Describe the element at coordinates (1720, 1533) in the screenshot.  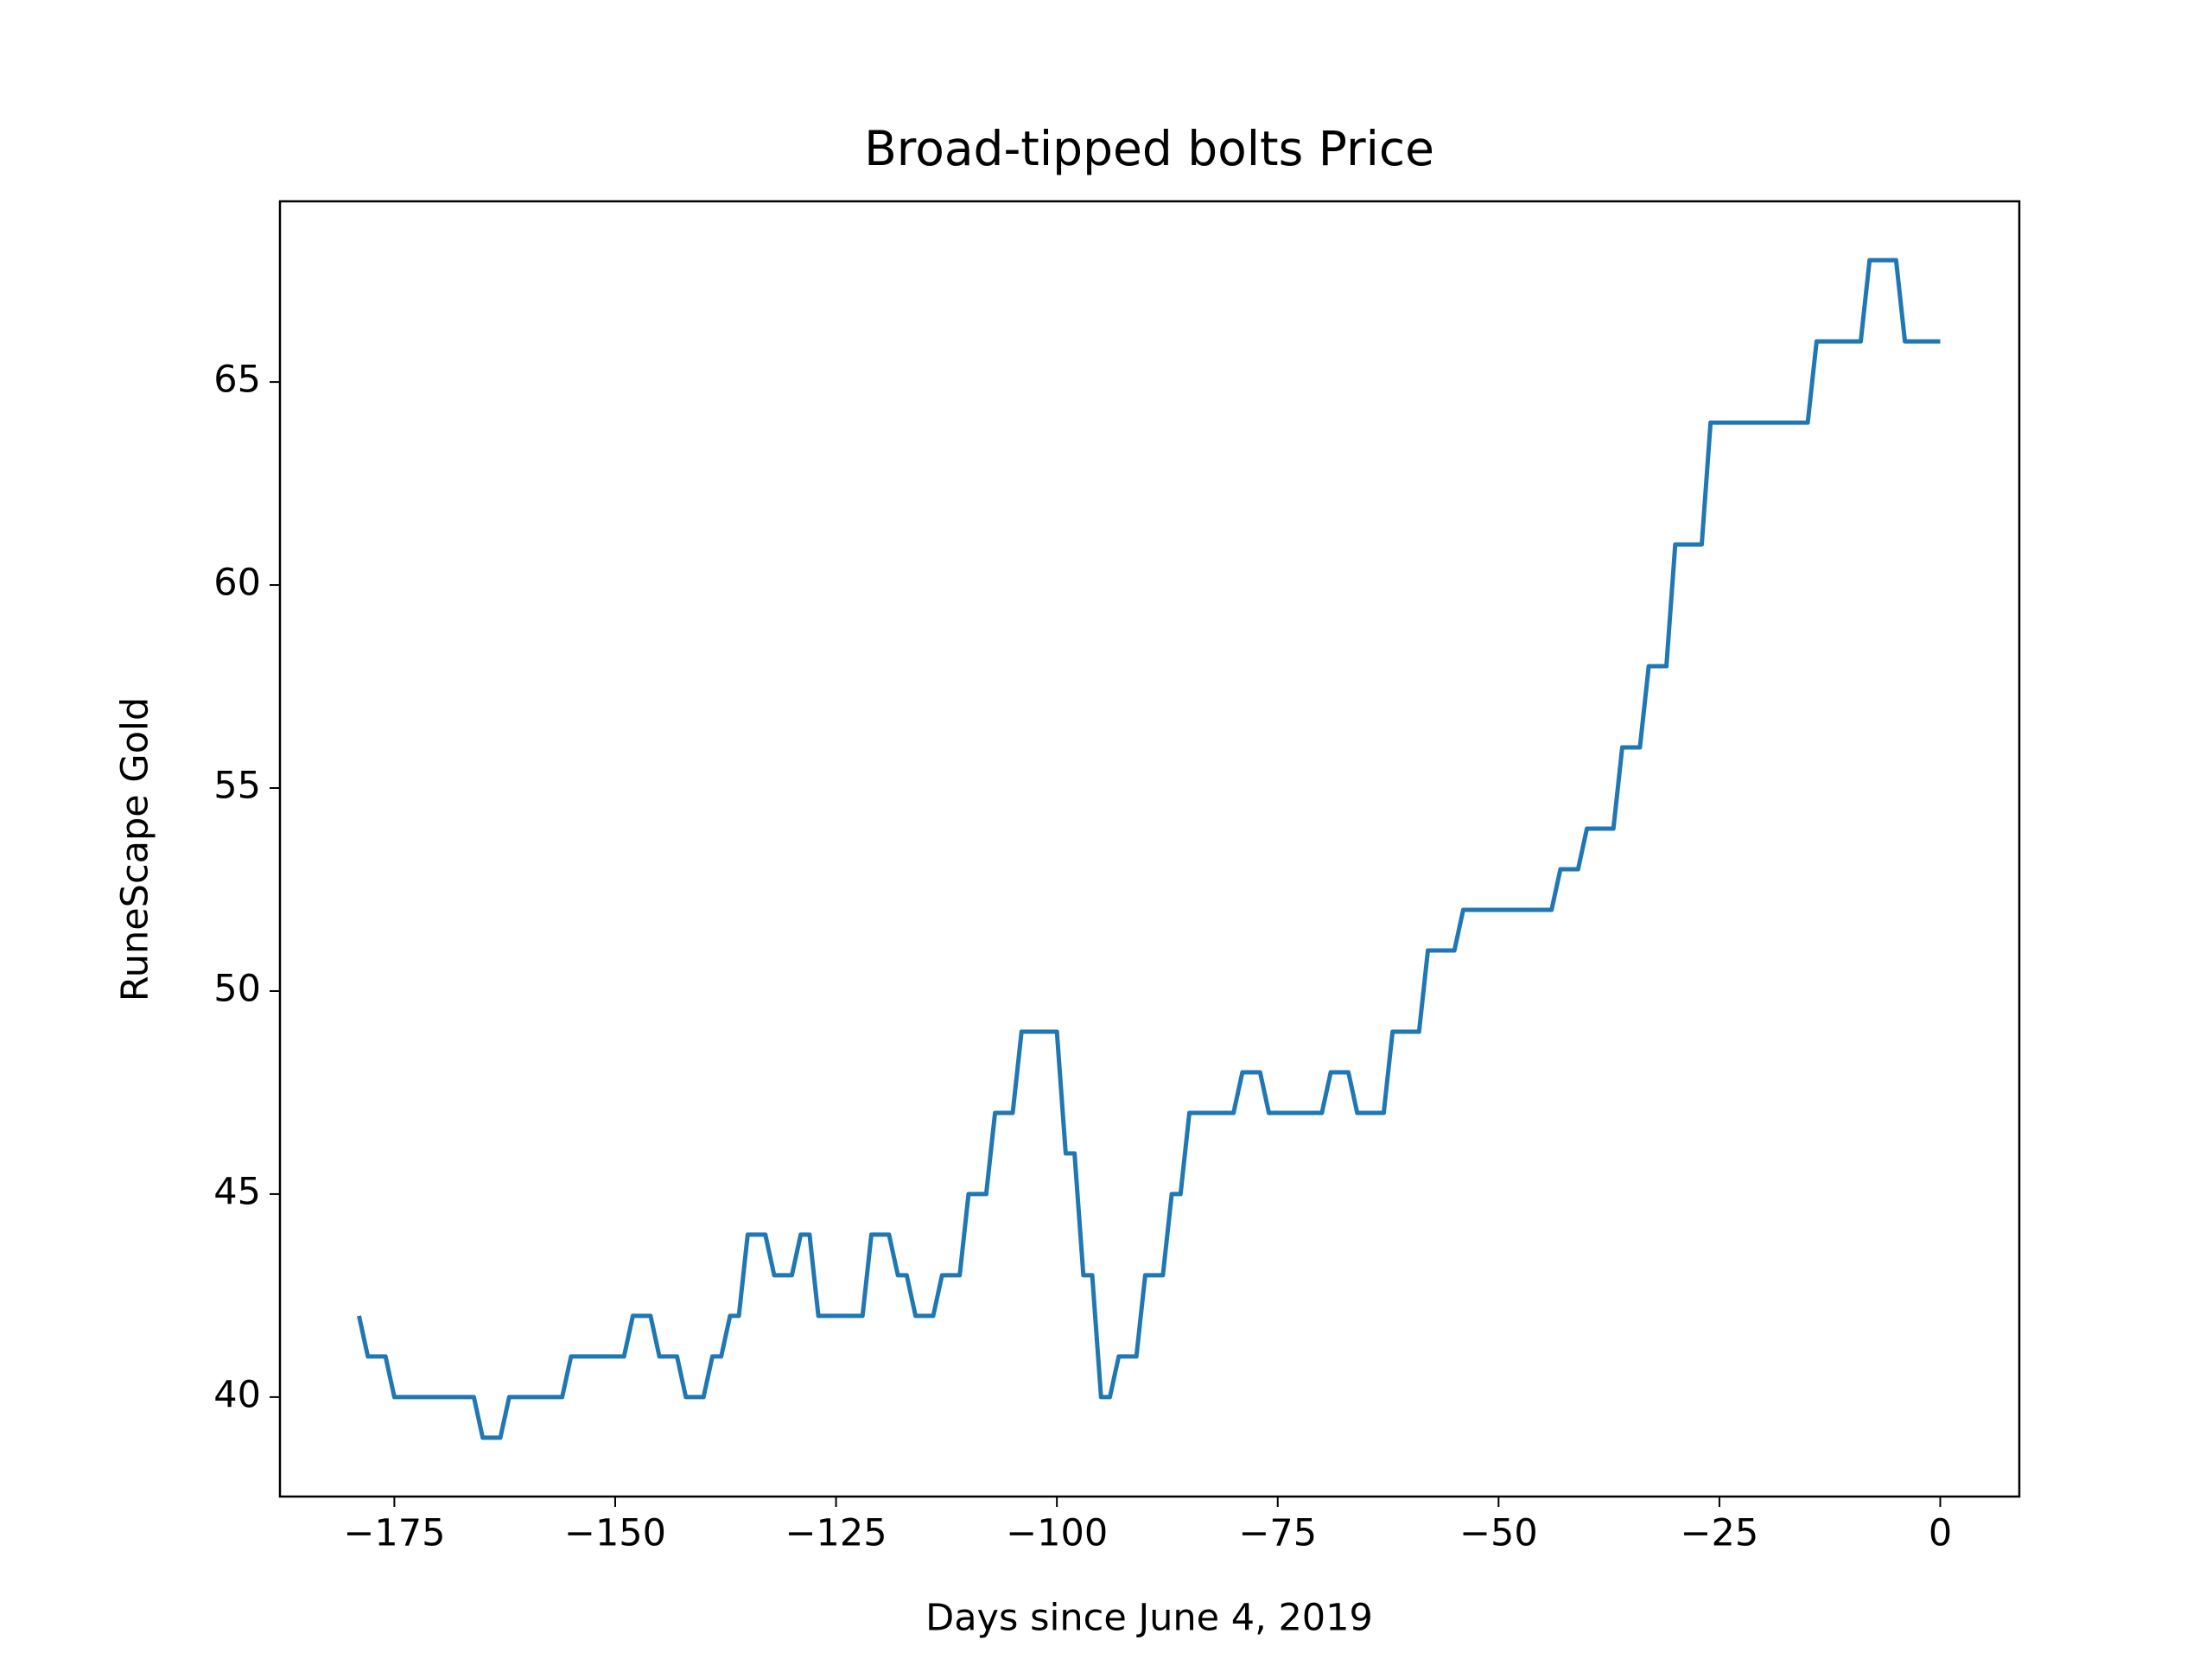
I see `x-tick-label: −25` at that location.